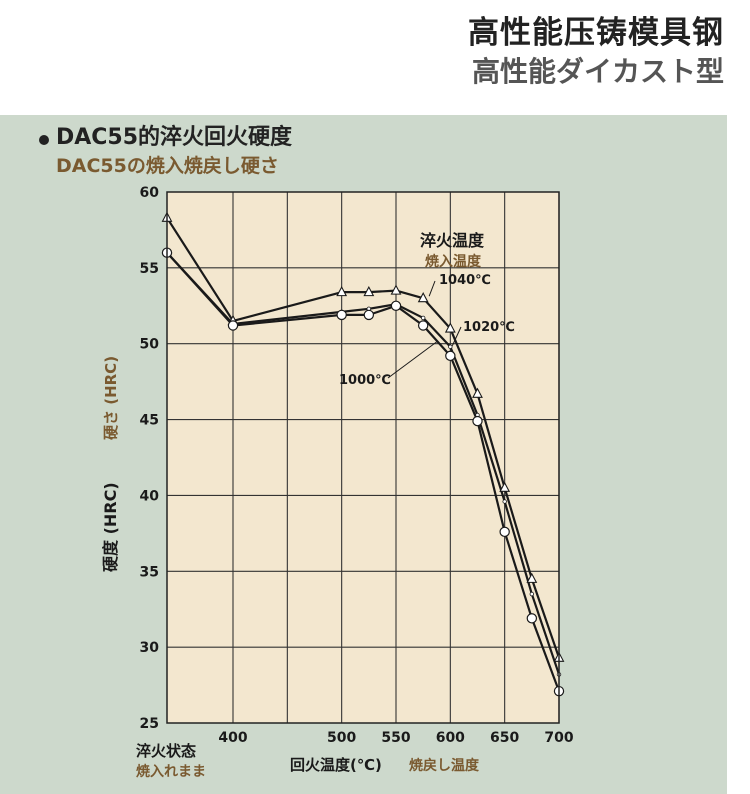 This screenshot has width=750, height=794. Describe the element at coordinates (149, 724) in the screenshot. I see `y-tick-label: 25` at that location.